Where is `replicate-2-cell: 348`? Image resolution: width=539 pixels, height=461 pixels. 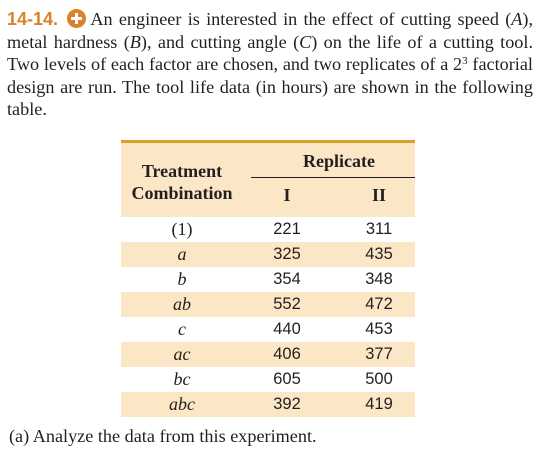 replicate-2-cell: 348 is located at coordinates (379, 279).